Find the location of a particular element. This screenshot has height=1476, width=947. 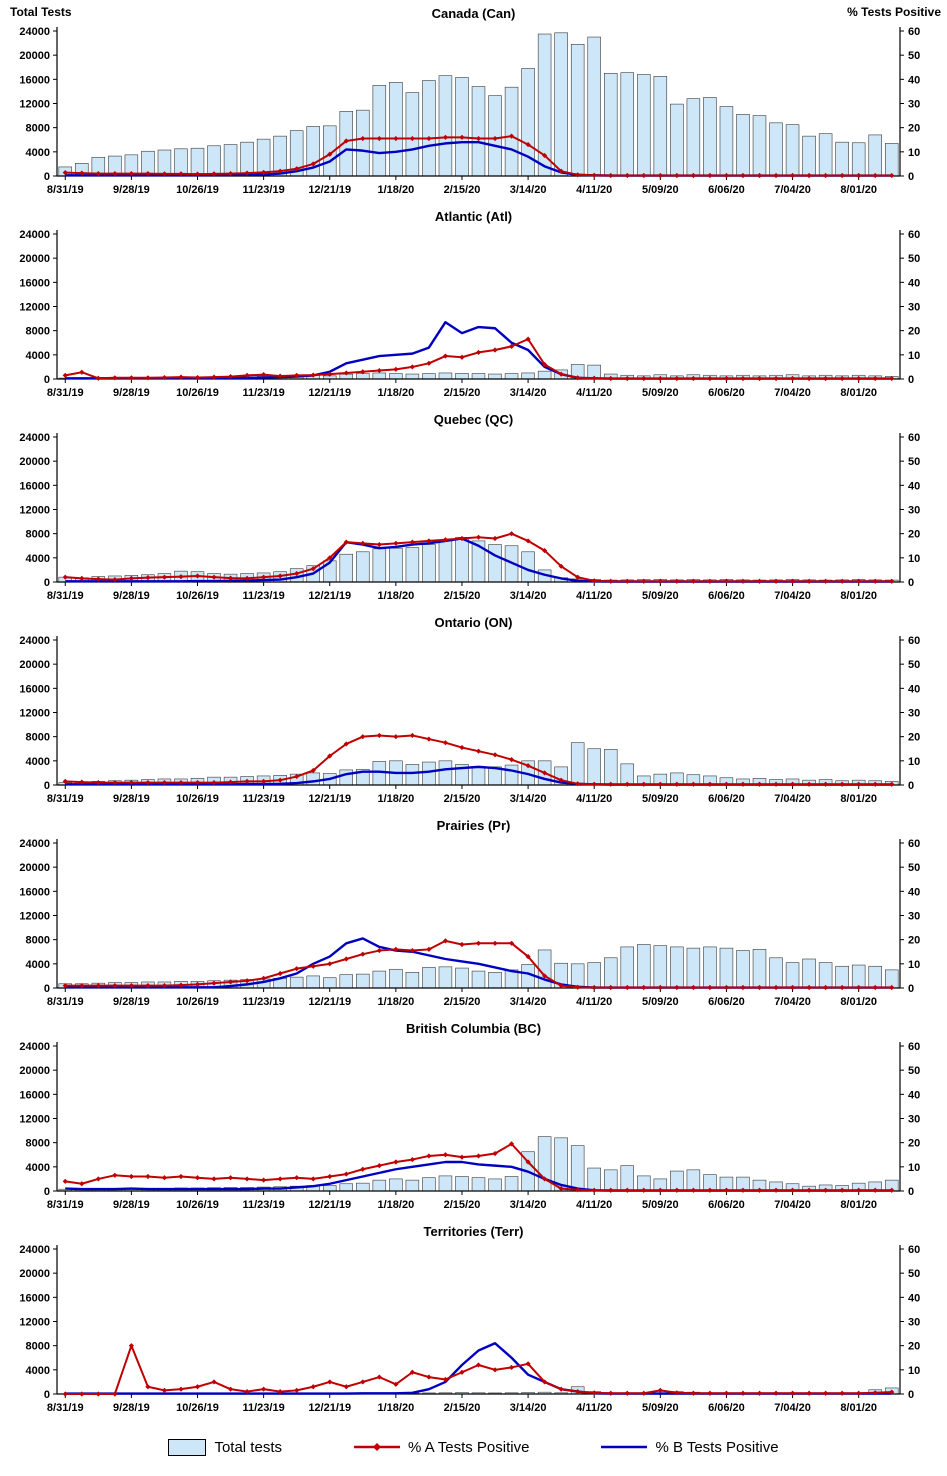

legend-item-a-positive: % A Tests Positive is located at coordinates (441, 1447).